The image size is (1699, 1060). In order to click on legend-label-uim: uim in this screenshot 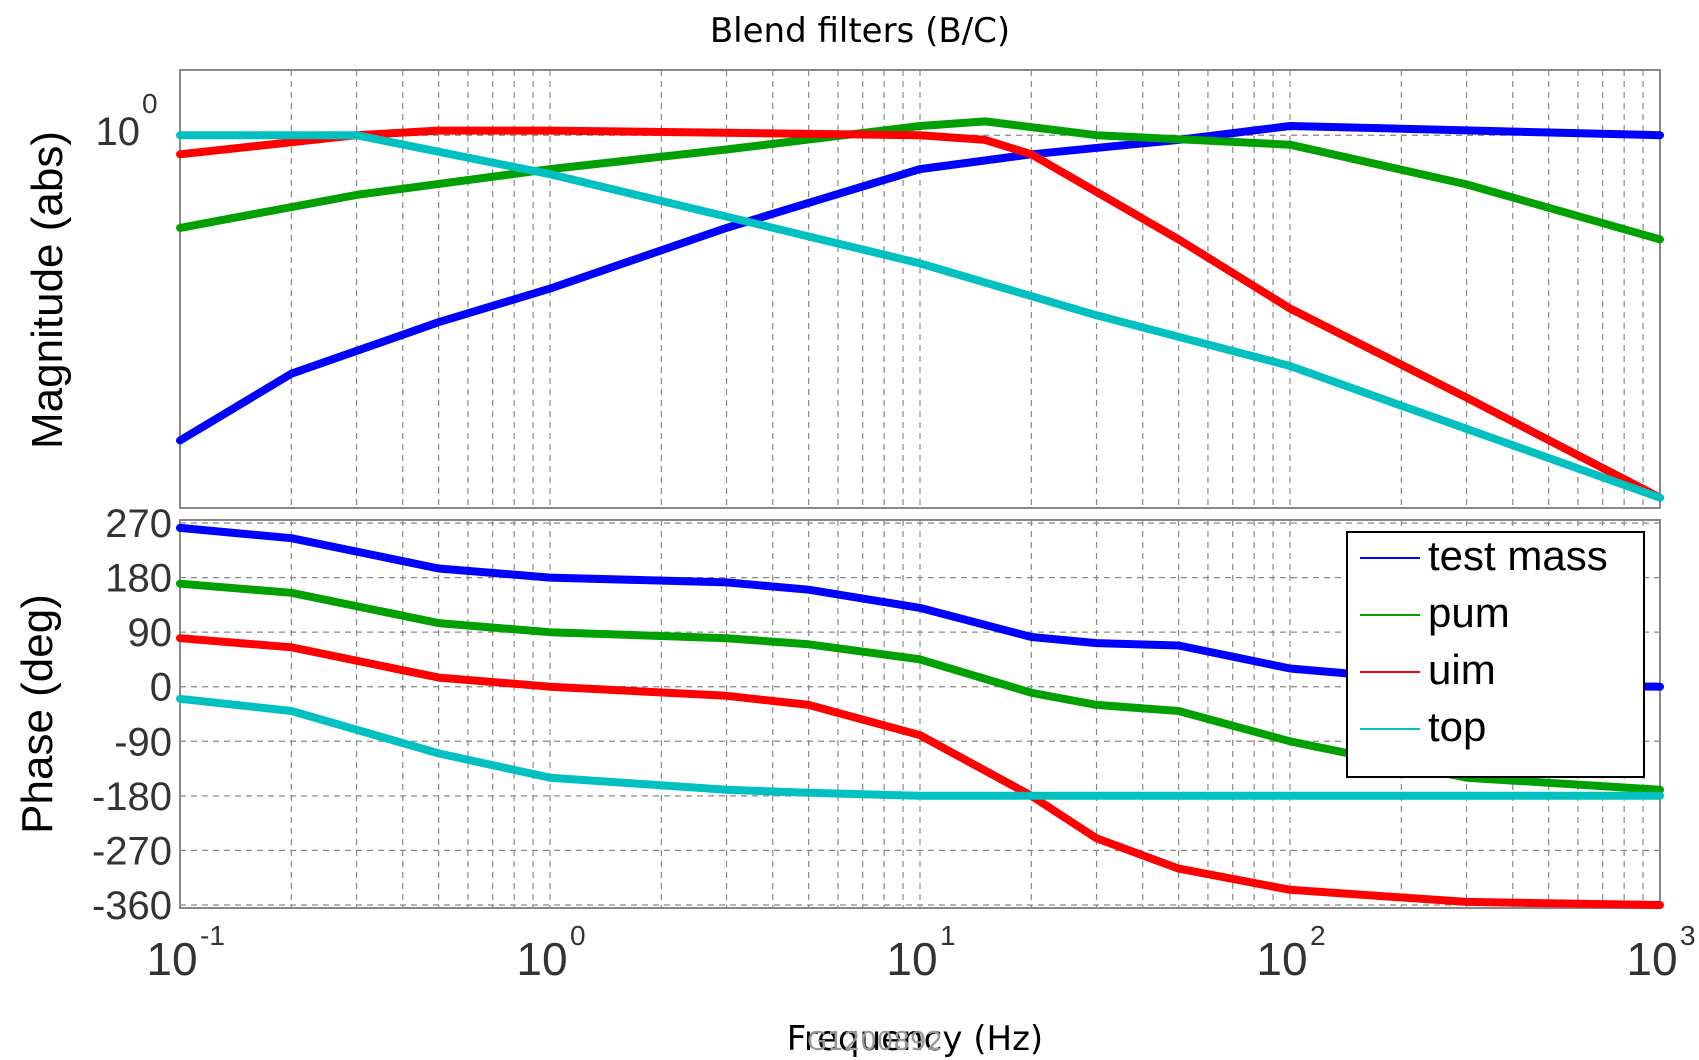, I will do `click(1462, 669)`.